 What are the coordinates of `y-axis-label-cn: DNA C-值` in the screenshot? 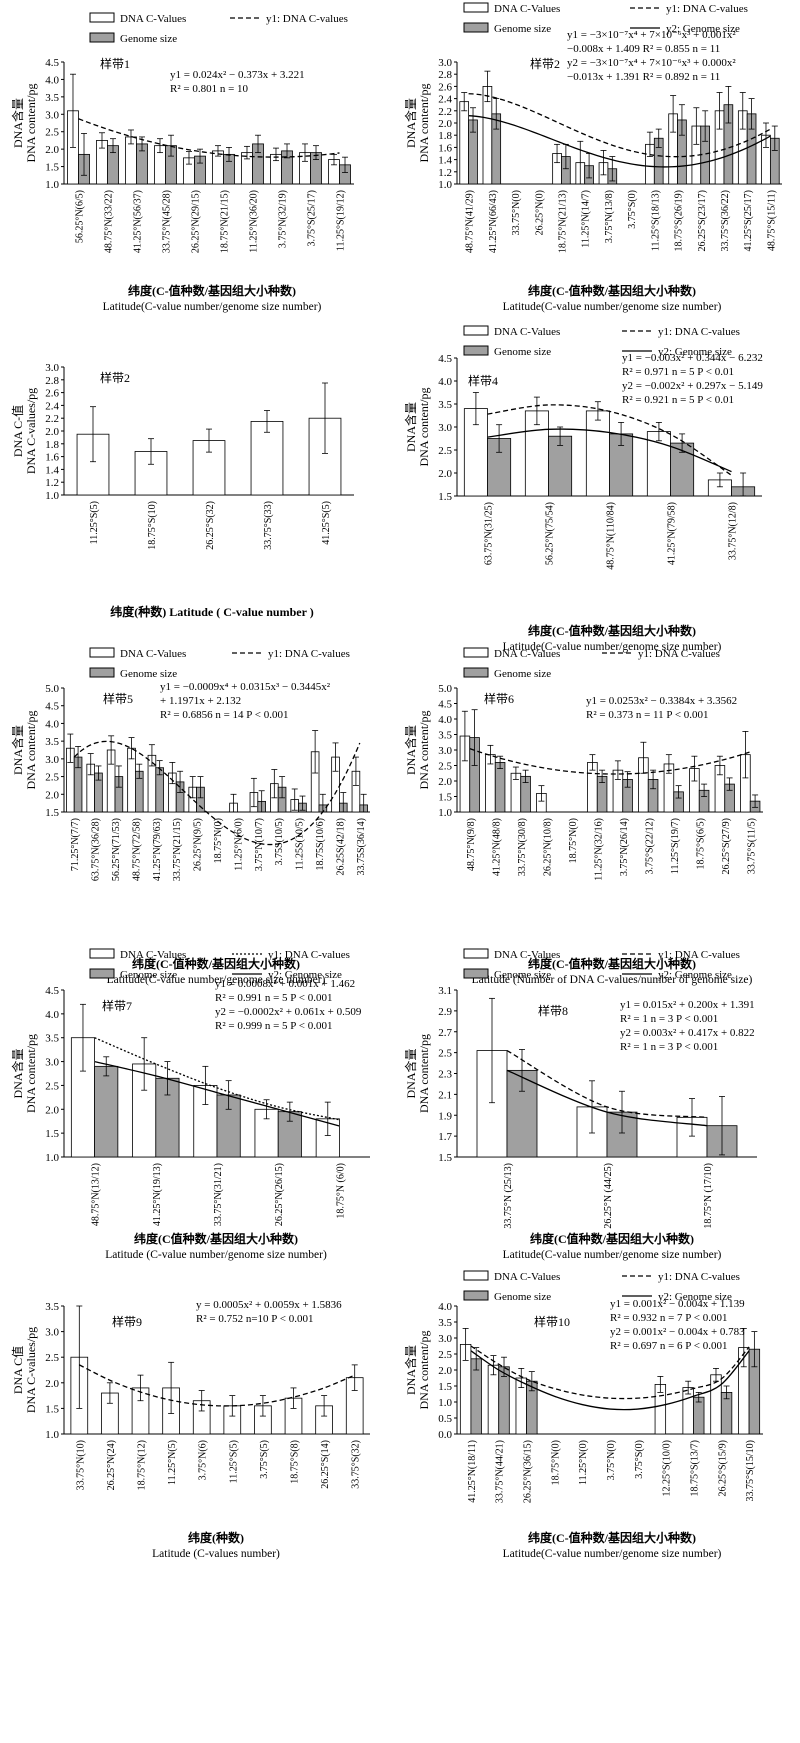 It's located at (17, 431).